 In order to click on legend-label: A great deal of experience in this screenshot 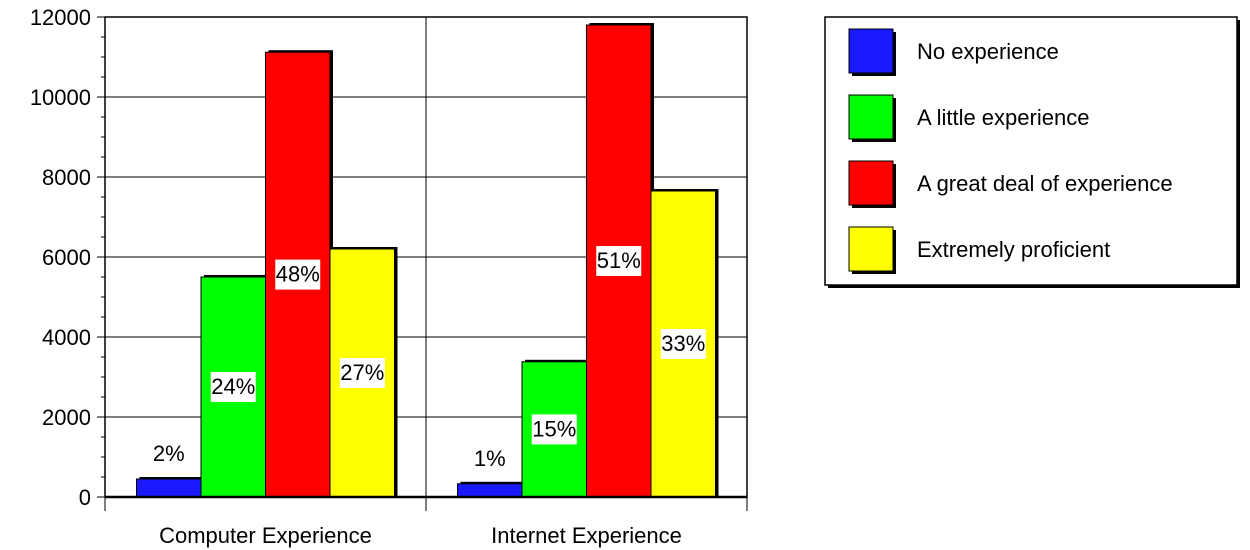, I will do `click(1045, 183)`.